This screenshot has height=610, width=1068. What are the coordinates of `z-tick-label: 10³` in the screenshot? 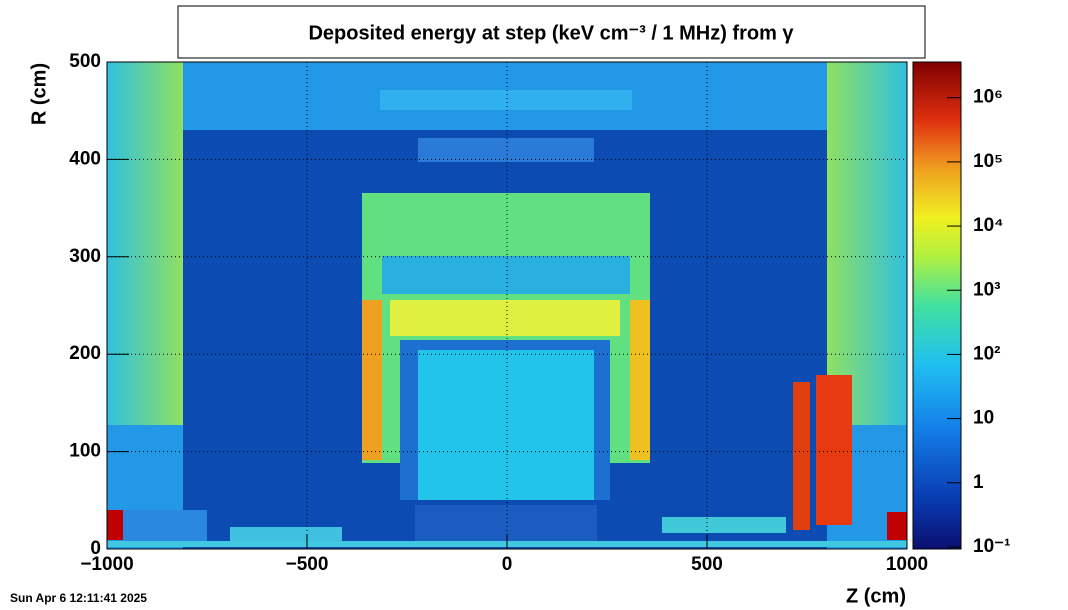 It's located at (986, 289).